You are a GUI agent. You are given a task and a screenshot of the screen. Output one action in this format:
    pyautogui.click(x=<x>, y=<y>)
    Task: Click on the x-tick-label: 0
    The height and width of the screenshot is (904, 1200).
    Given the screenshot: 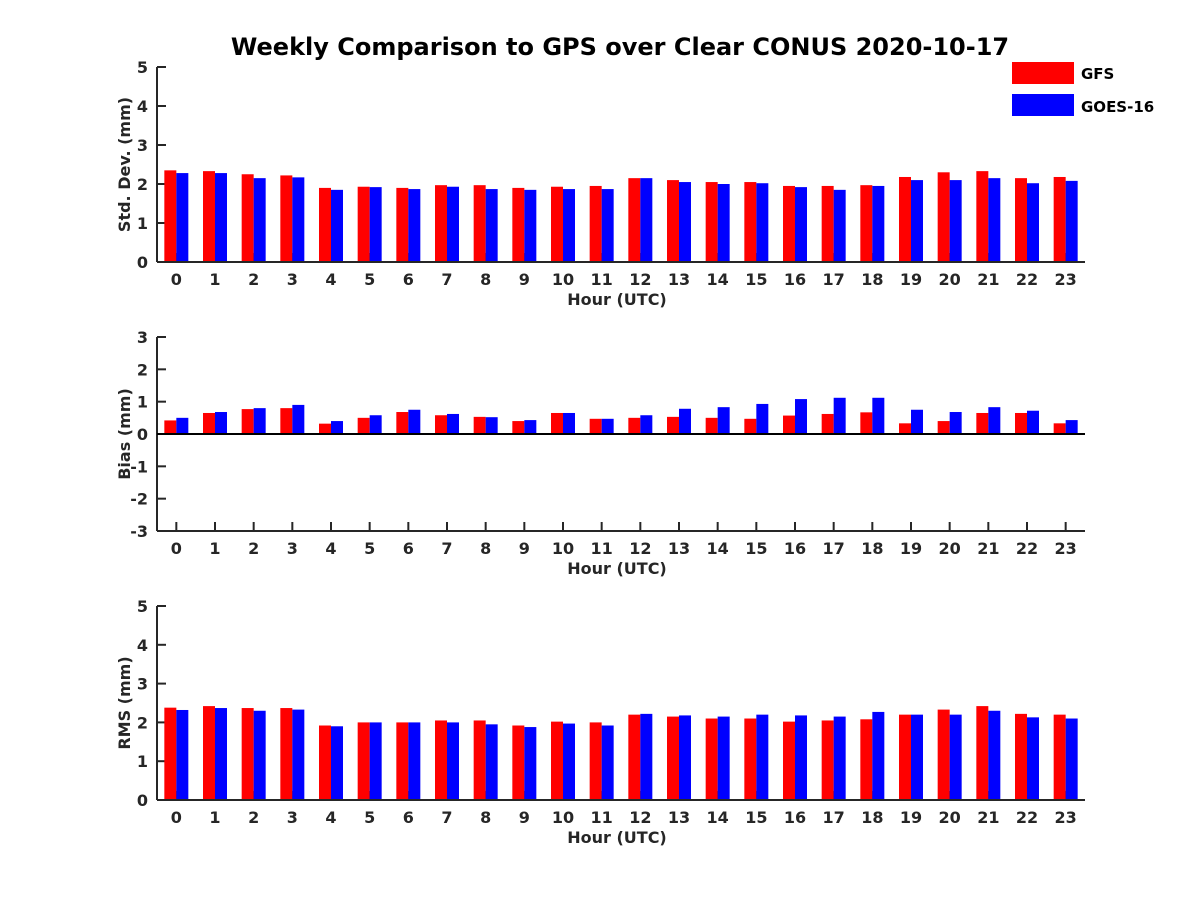 What is the action you would take?
    pyautogui.click(x=176, y=817)
    